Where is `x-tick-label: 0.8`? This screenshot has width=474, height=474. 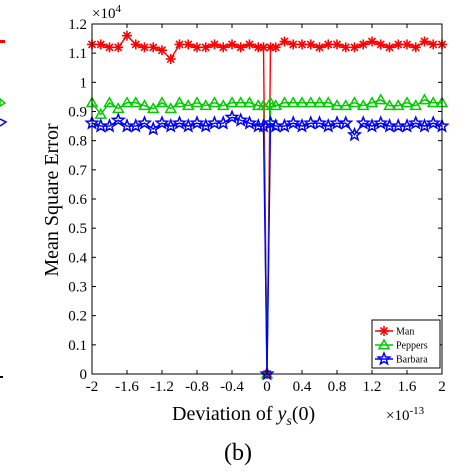 x-tick-label: 0.8 is located at coordinates (337, 387).